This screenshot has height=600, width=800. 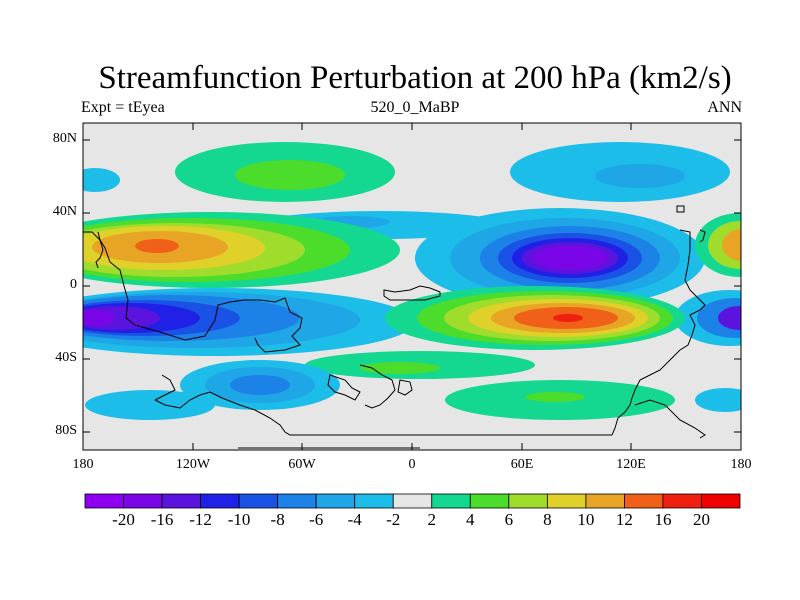 I want to click on colorbar-label: 16, so click(x=663, y=519).